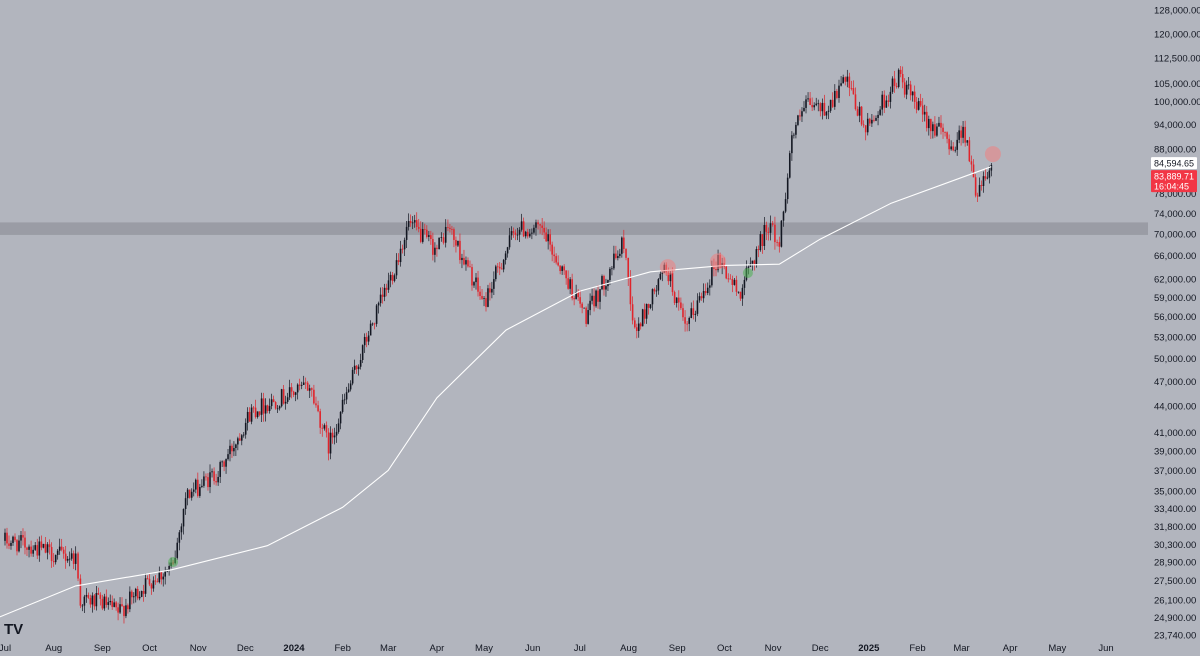 This screenshot has width=1200, height=656. I want to click on countdown-label: 16:04:45, so click(1171, 187).